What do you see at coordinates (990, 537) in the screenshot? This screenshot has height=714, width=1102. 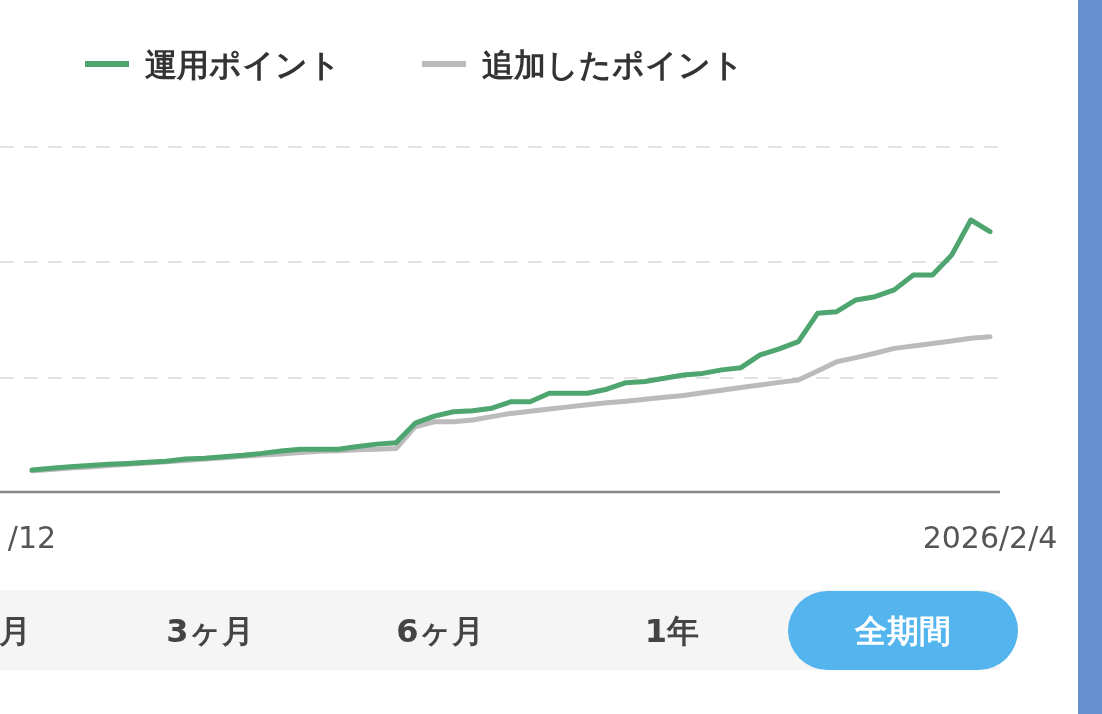 I see `x-tick-label: 2026/2/4` at bounding box center [990, 537].